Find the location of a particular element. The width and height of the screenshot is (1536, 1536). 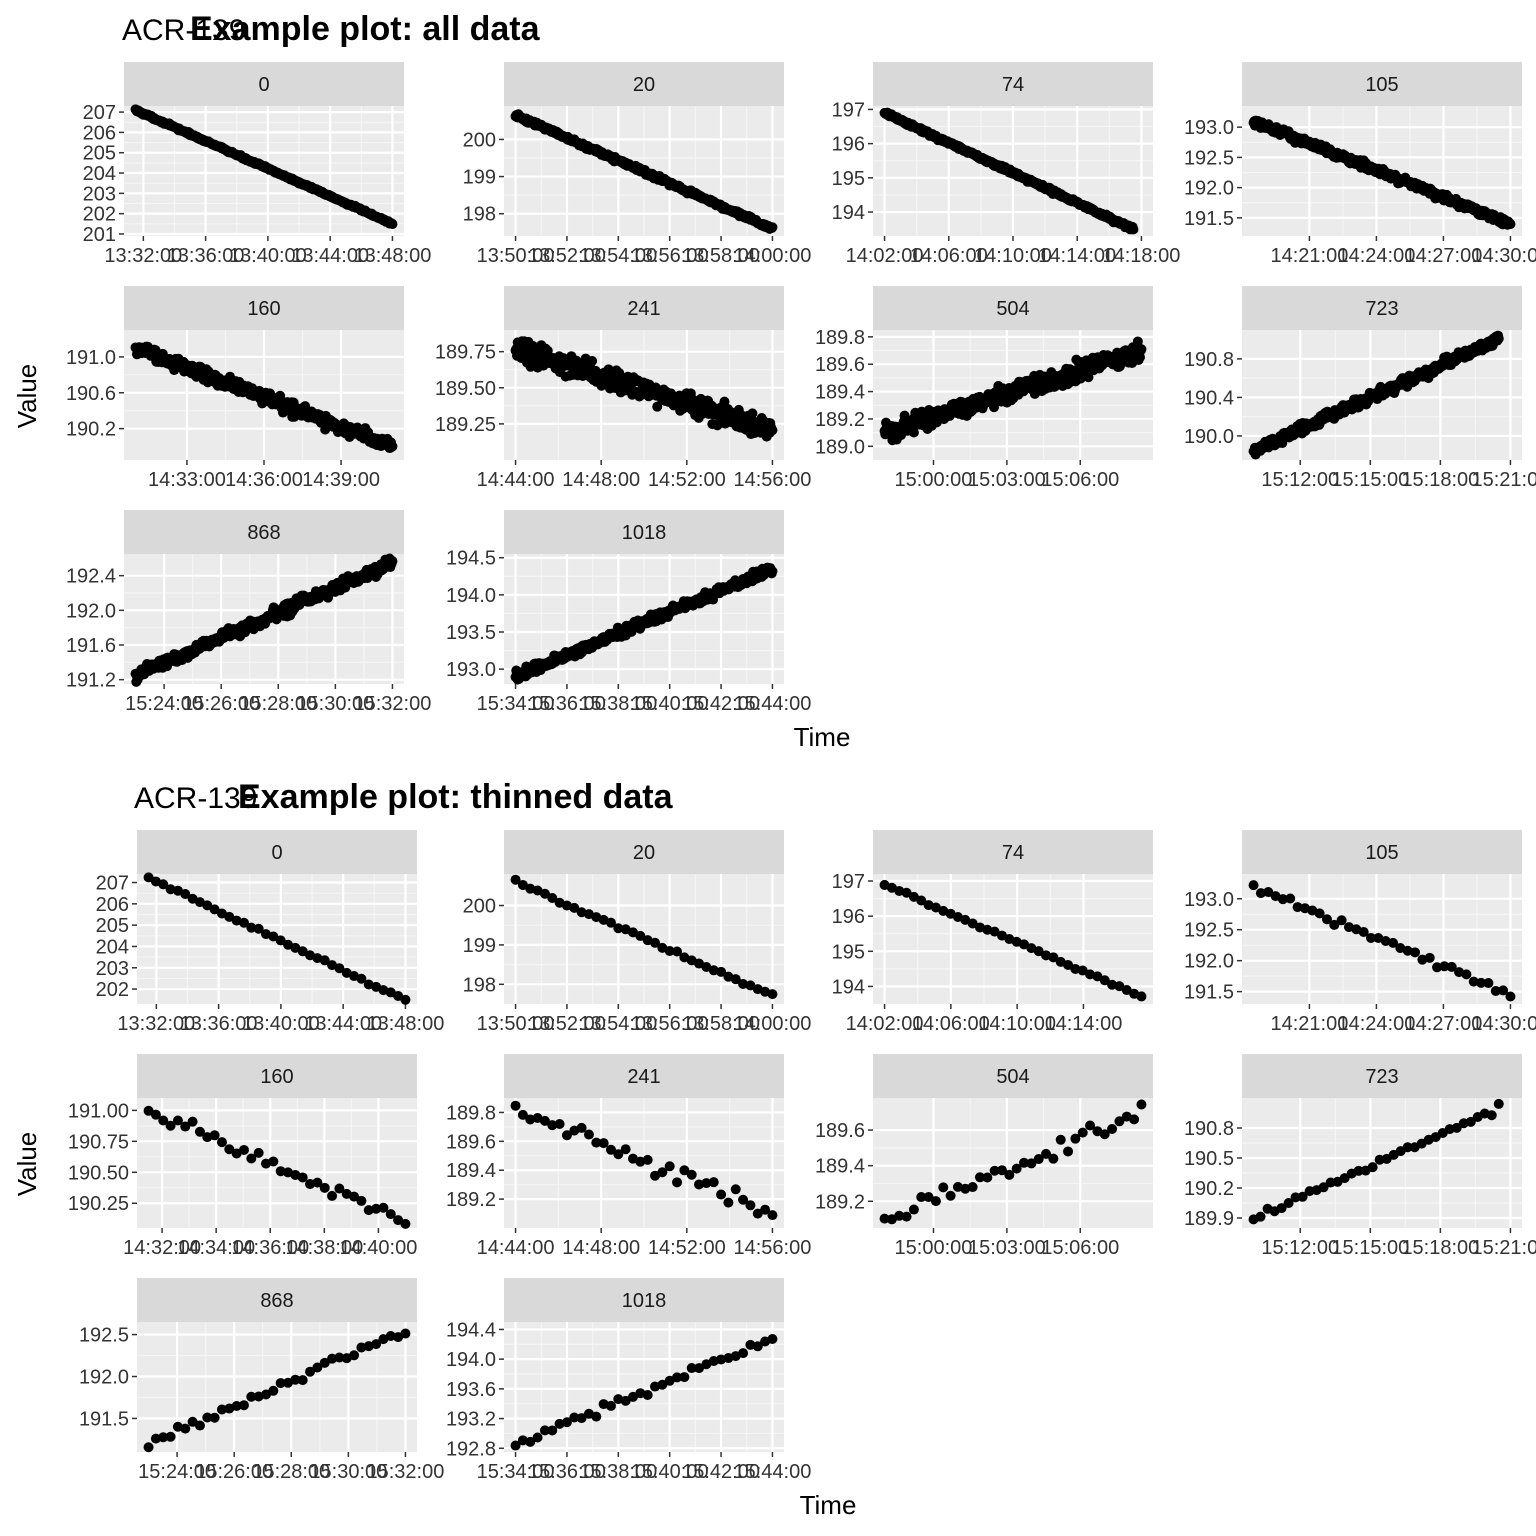

y-tick-label: 199 is located at coordinates (479, 946).